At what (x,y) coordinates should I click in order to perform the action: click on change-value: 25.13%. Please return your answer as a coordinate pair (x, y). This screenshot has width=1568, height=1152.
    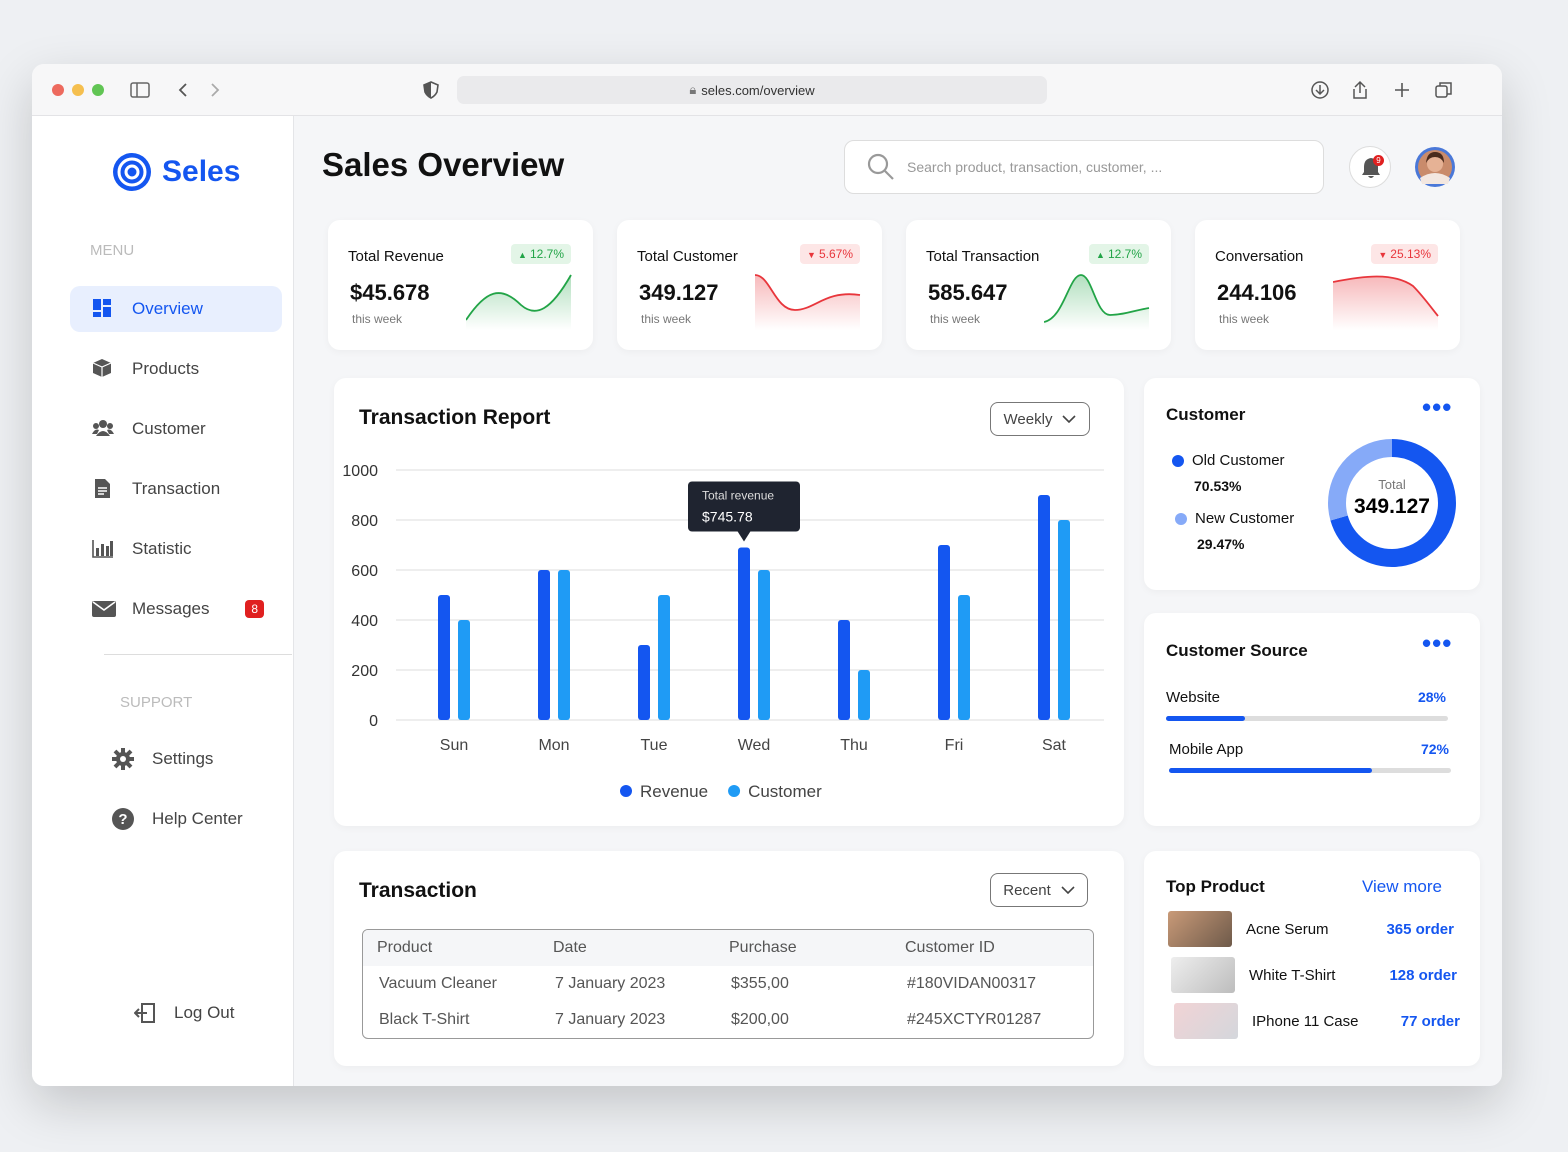
    Looking at the image, I should click on (1410, 254).